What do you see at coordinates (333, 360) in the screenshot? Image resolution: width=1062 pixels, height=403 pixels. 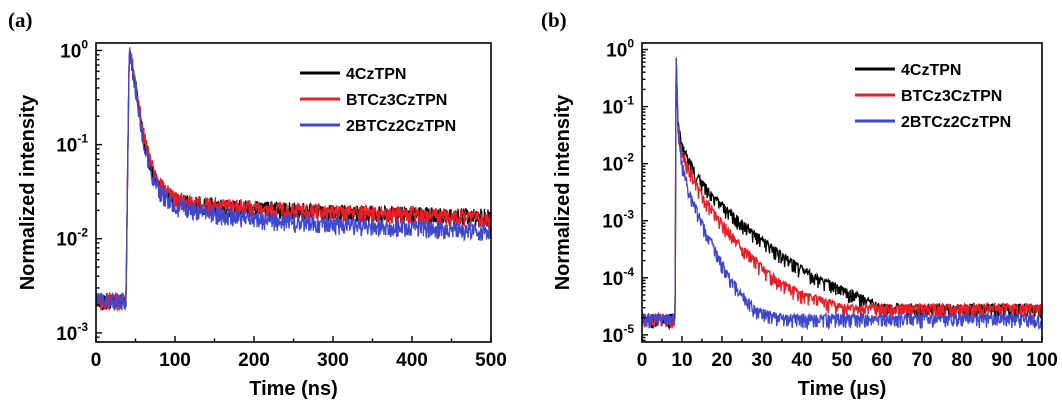 I see `x-tick-label: 300` at bounding box center [333, 360].